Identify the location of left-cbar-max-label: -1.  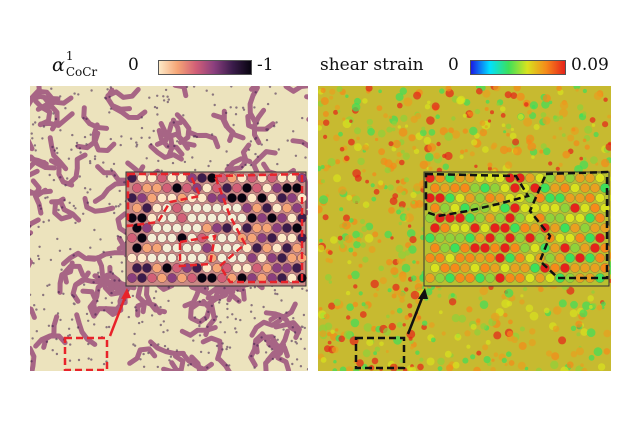
(265, 65).